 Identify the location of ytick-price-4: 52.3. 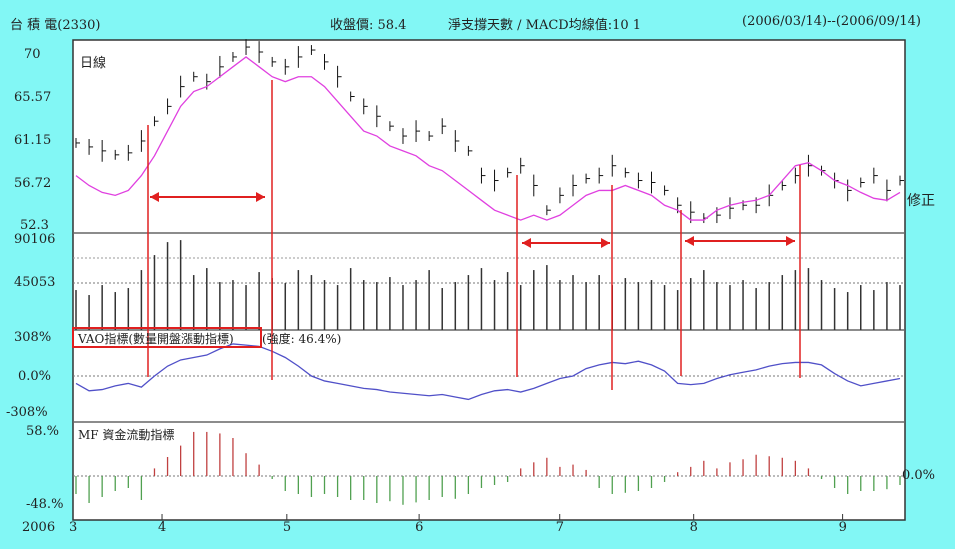
(34, 225).